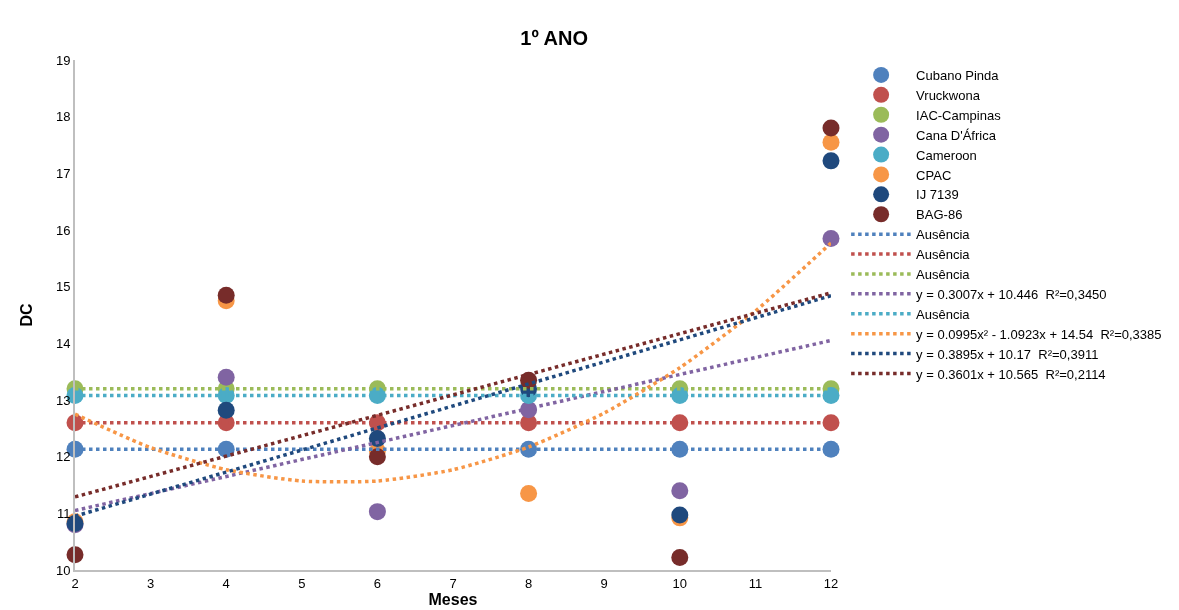  I want to click on legend-label: IAC-Campinas, so click(959, 115).